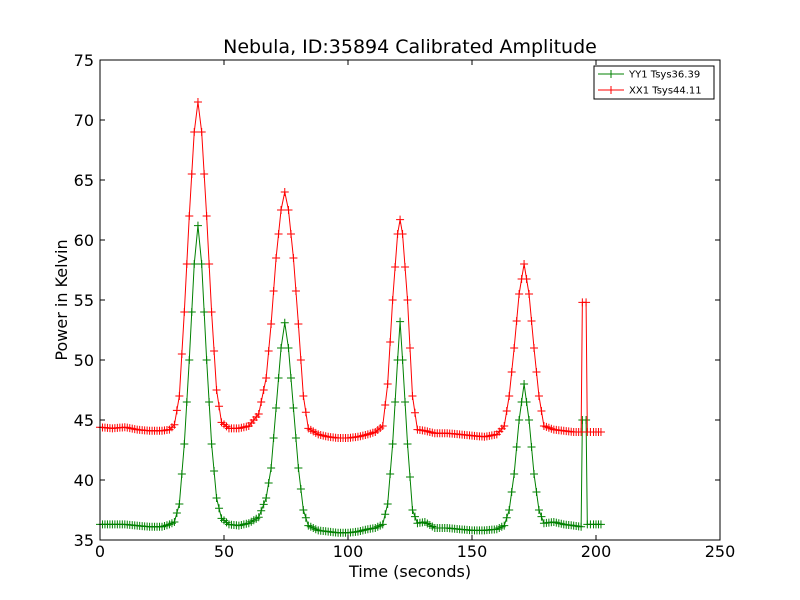  I want to click on legend-label-xx1: XX1 Tsys44.11, so click(665, 91).